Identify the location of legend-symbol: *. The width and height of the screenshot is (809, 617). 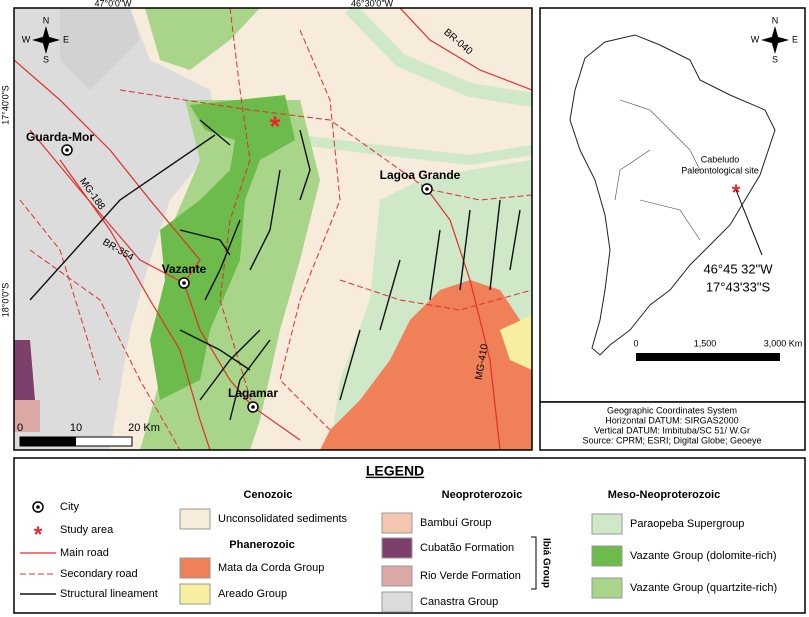
(38, 534).